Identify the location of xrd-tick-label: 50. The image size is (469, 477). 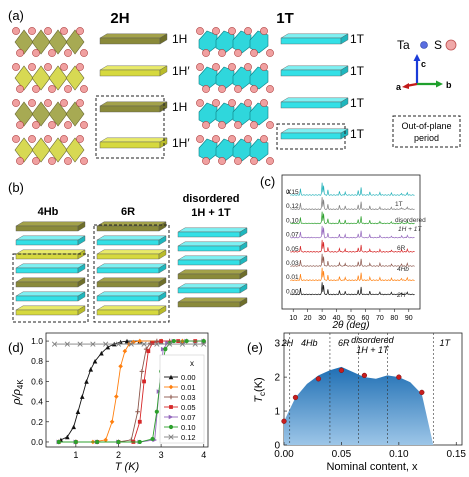
(351, 318).